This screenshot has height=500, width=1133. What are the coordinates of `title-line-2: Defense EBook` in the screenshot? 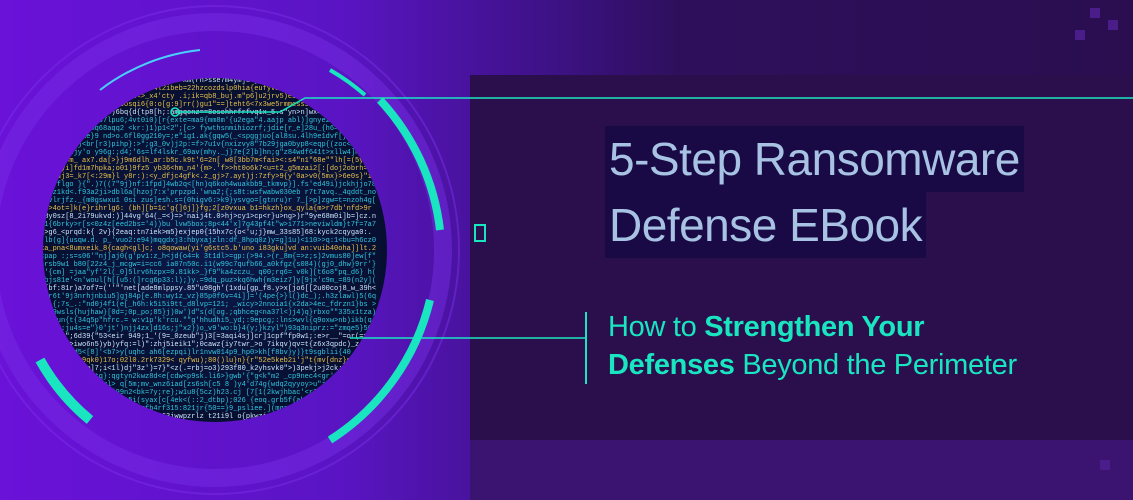 It's located at (766, 225).